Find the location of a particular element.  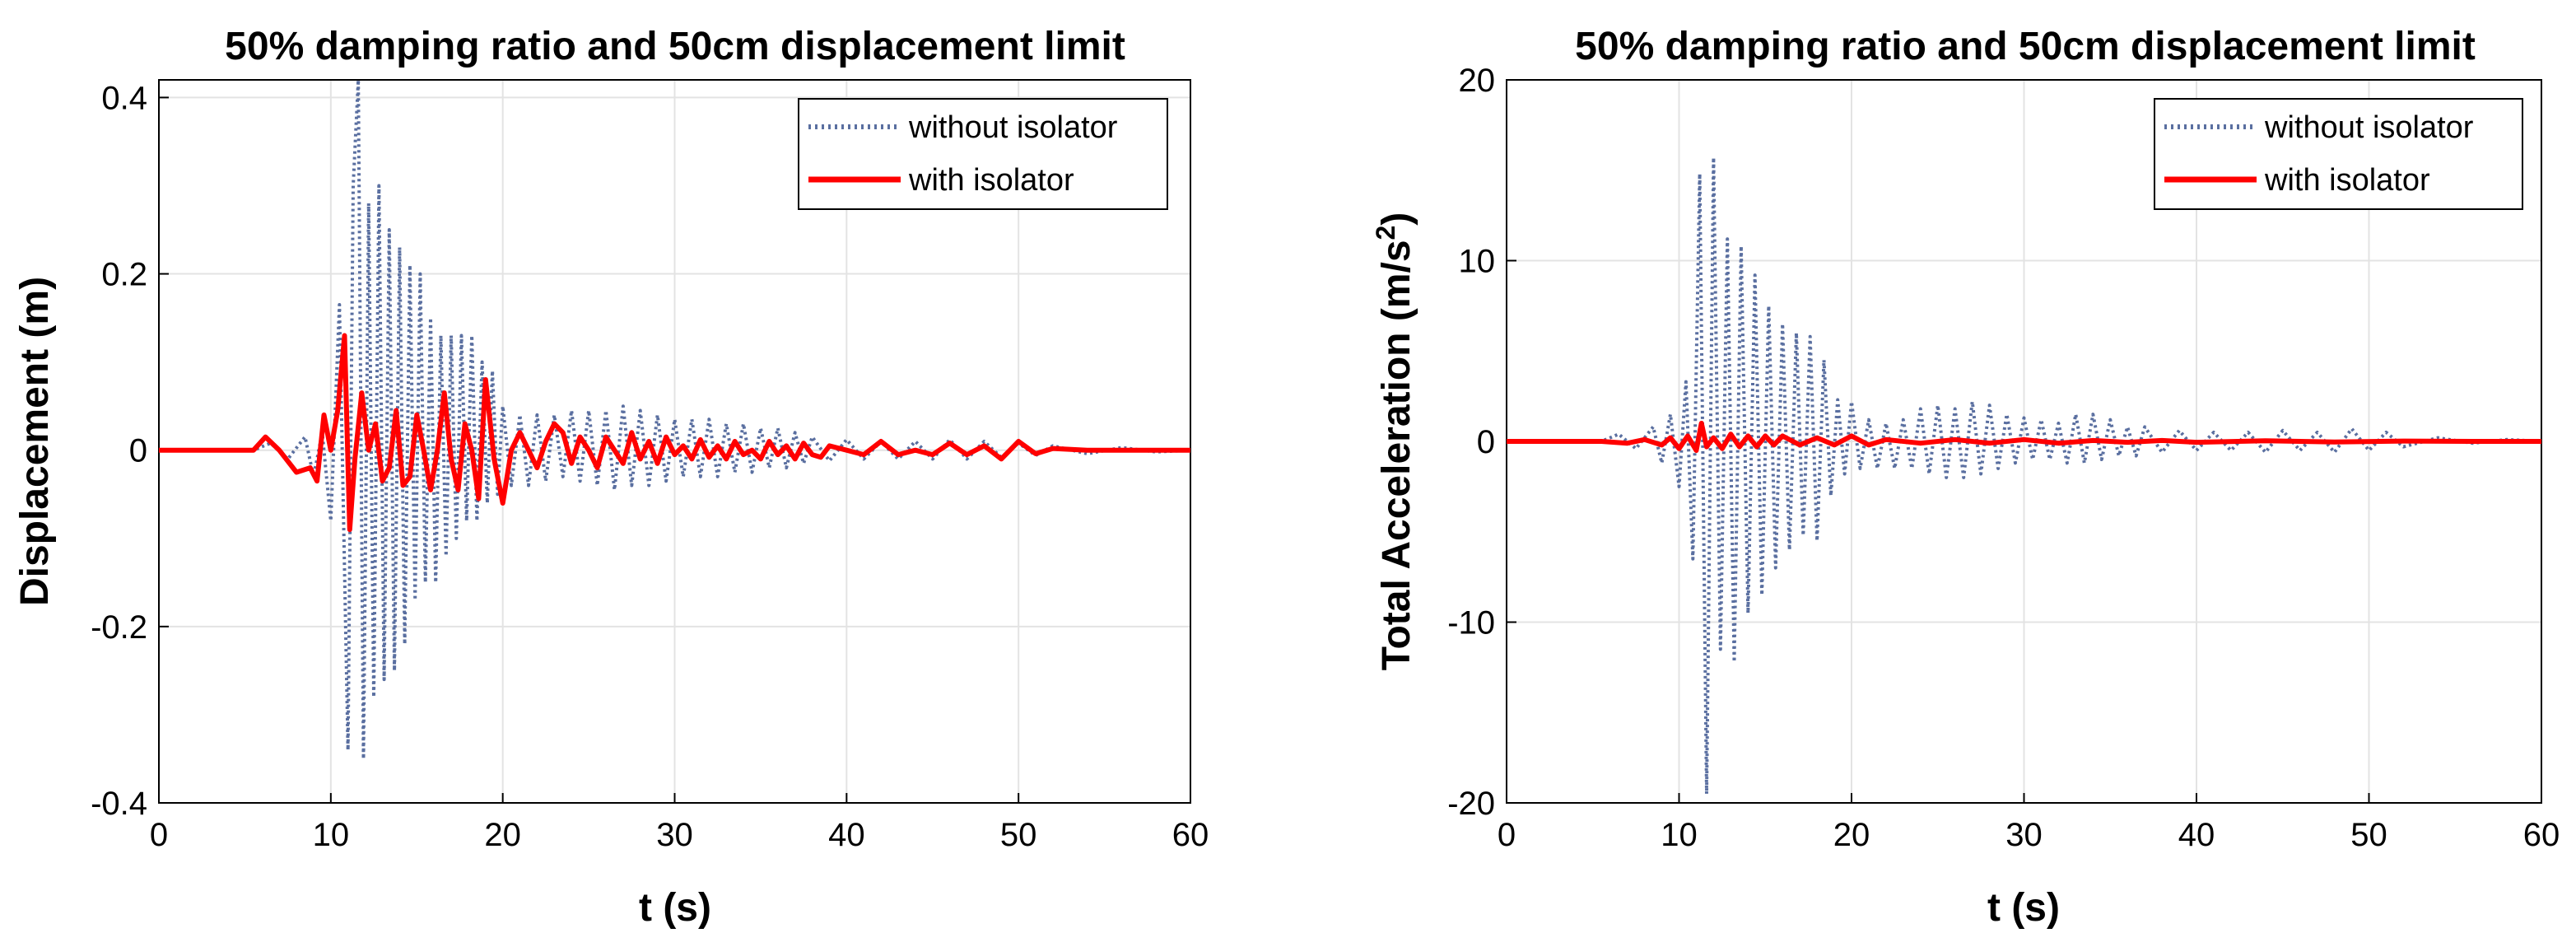

acceleration-y-tick-label: 10 is located at coordinates (1477, 262).